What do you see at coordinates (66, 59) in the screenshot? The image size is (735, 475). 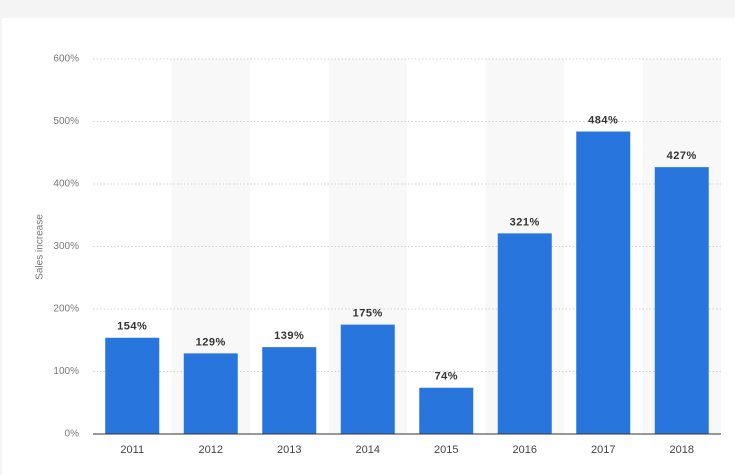 I see `y-tick-label: 600%` at bounding box center [66, 59].